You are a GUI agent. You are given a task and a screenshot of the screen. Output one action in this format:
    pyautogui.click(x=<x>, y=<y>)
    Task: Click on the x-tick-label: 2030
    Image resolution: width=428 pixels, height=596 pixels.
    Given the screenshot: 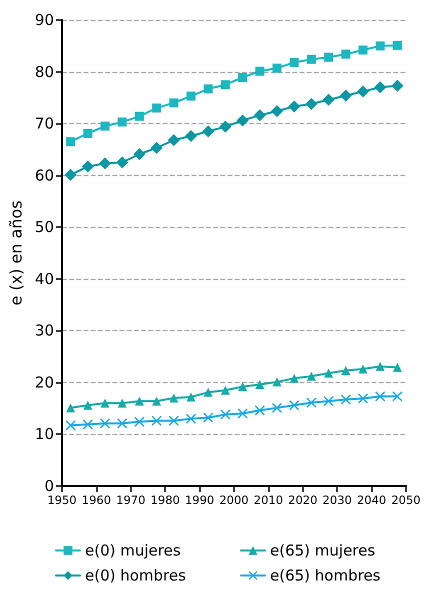 What is the action you would take?
    pyautogui.click(x=337, y=500)
    